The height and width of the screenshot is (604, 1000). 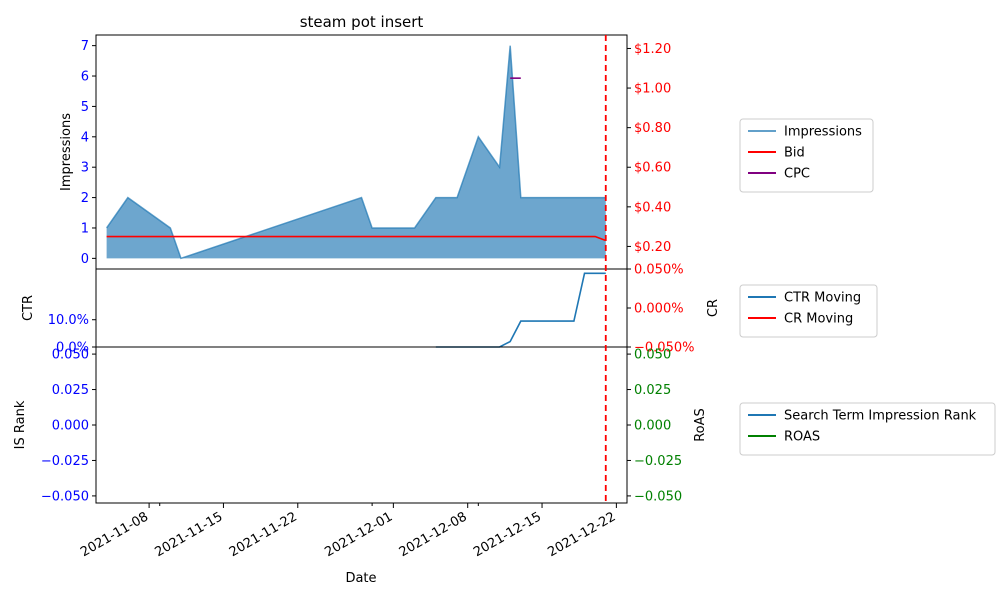 I want to click on impressions-left-tick-label: 1, so click(x=85, y=228).